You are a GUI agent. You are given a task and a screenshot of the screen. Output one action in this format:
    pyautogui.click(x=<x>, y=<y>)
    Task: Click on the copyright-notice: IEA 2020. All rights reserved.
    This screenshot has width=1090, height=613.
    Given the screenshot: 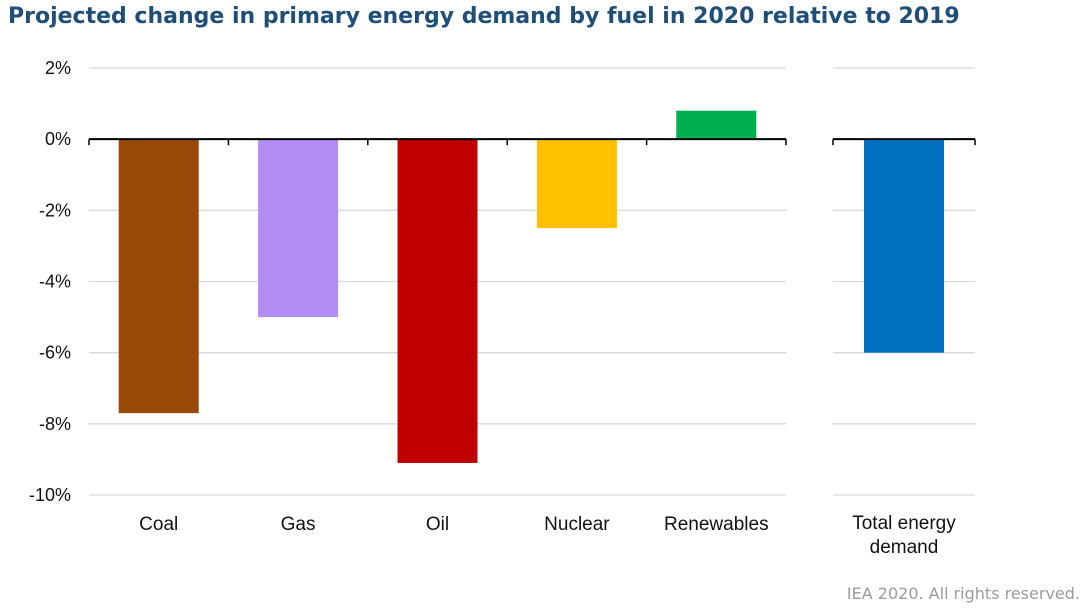 What is the action you would take?
    pyautogui.click(x=963, y=593)
    